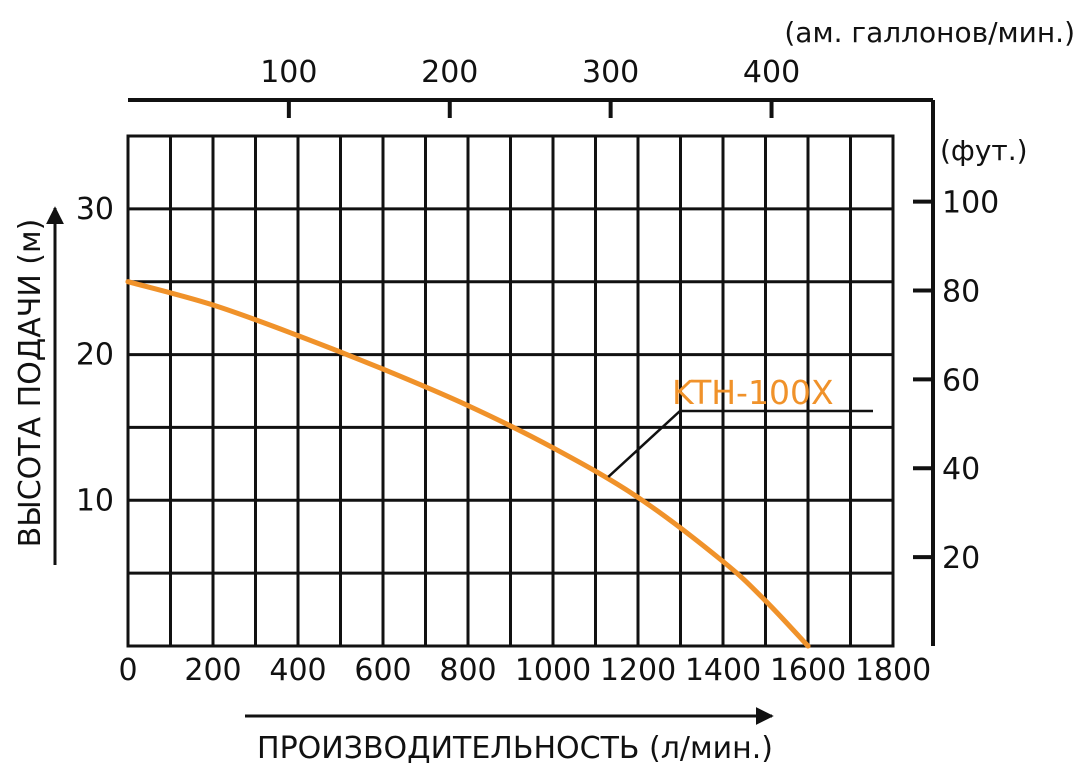 This screenshot has width=1083, height=765. What do you see at coordinates (638, 670) in the screenshot?
I see `x-tick-label: 1200` at bounding box center [638, 670].